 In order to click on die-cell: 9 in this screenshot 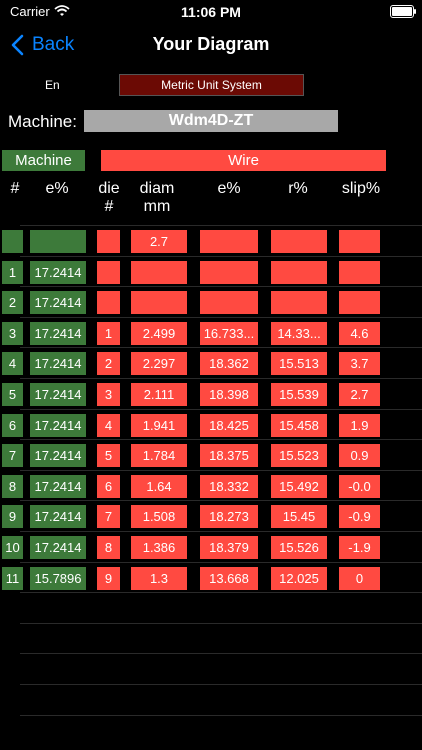, I will do `click(108, 578)`.